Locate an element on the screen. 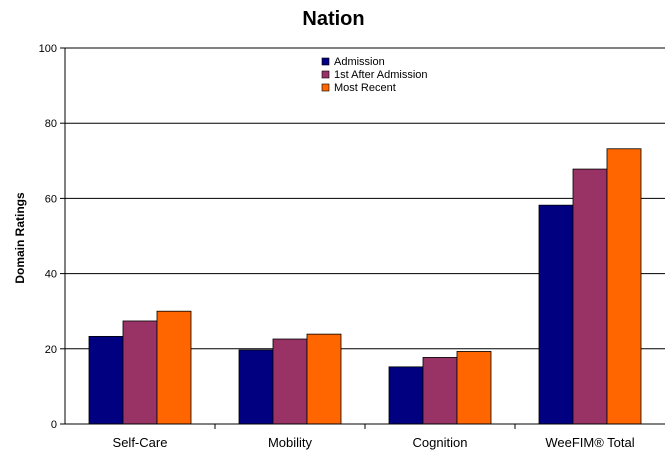 The image size is (667, 454). legend-label: Admission is located at coordinates (359, 62).